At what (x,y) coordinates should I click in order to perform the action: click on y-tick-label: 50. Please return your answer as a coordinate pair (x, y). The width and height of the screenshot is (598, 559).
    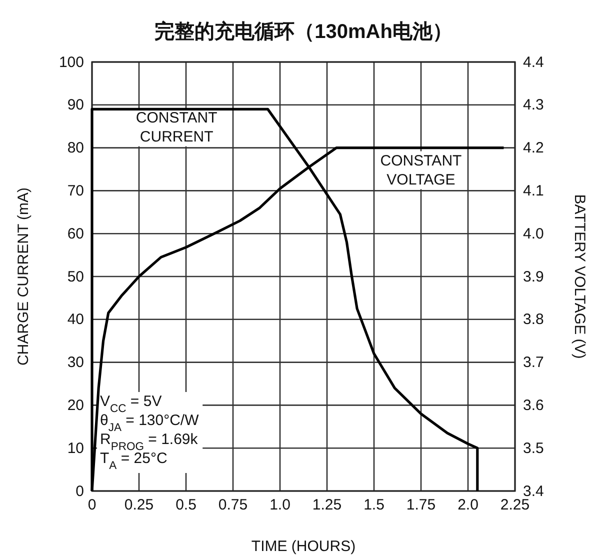
    Looking at the image, I should click on (75, 277).